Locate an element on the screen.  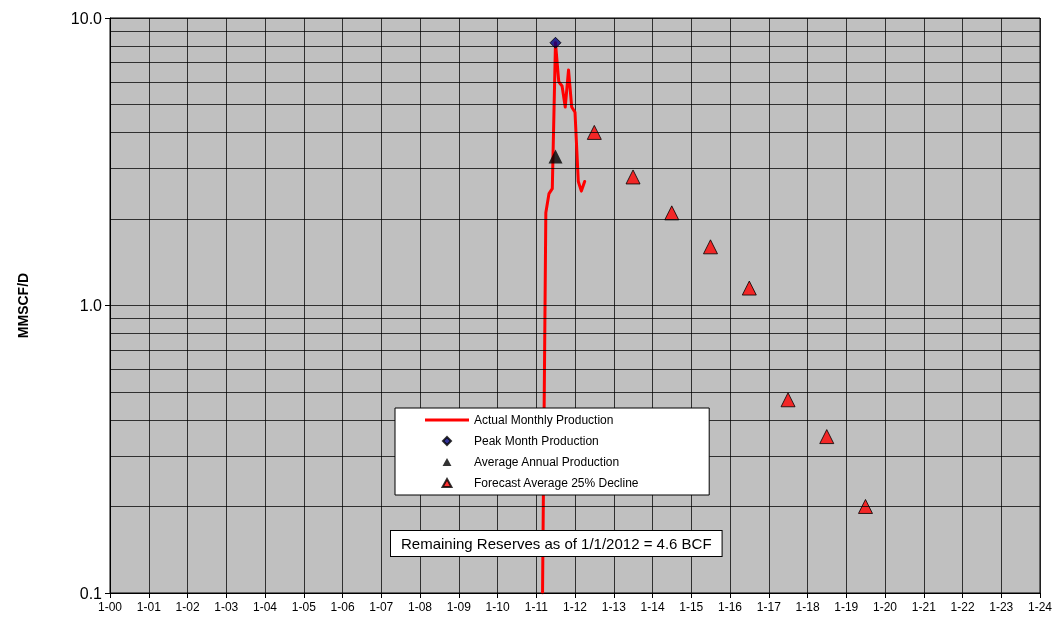
x-tick-label: 1-14 is located at coordinates (652, 607).